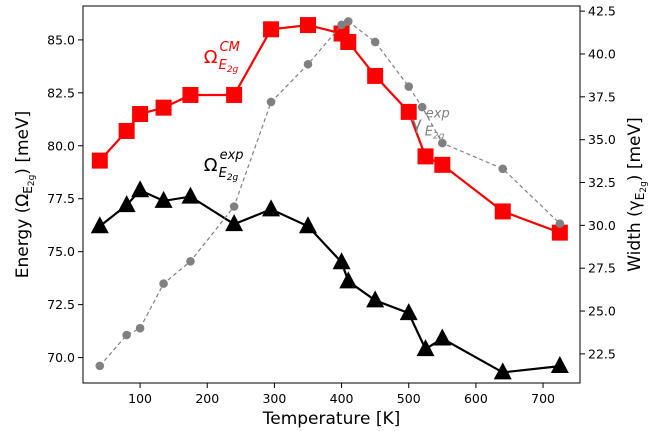 The width and height of the screenshot is (661, 431). Describe the element at coordinates (61, 357) in the screenshot. I see `y-left-tick-label: 70.0` at that location.